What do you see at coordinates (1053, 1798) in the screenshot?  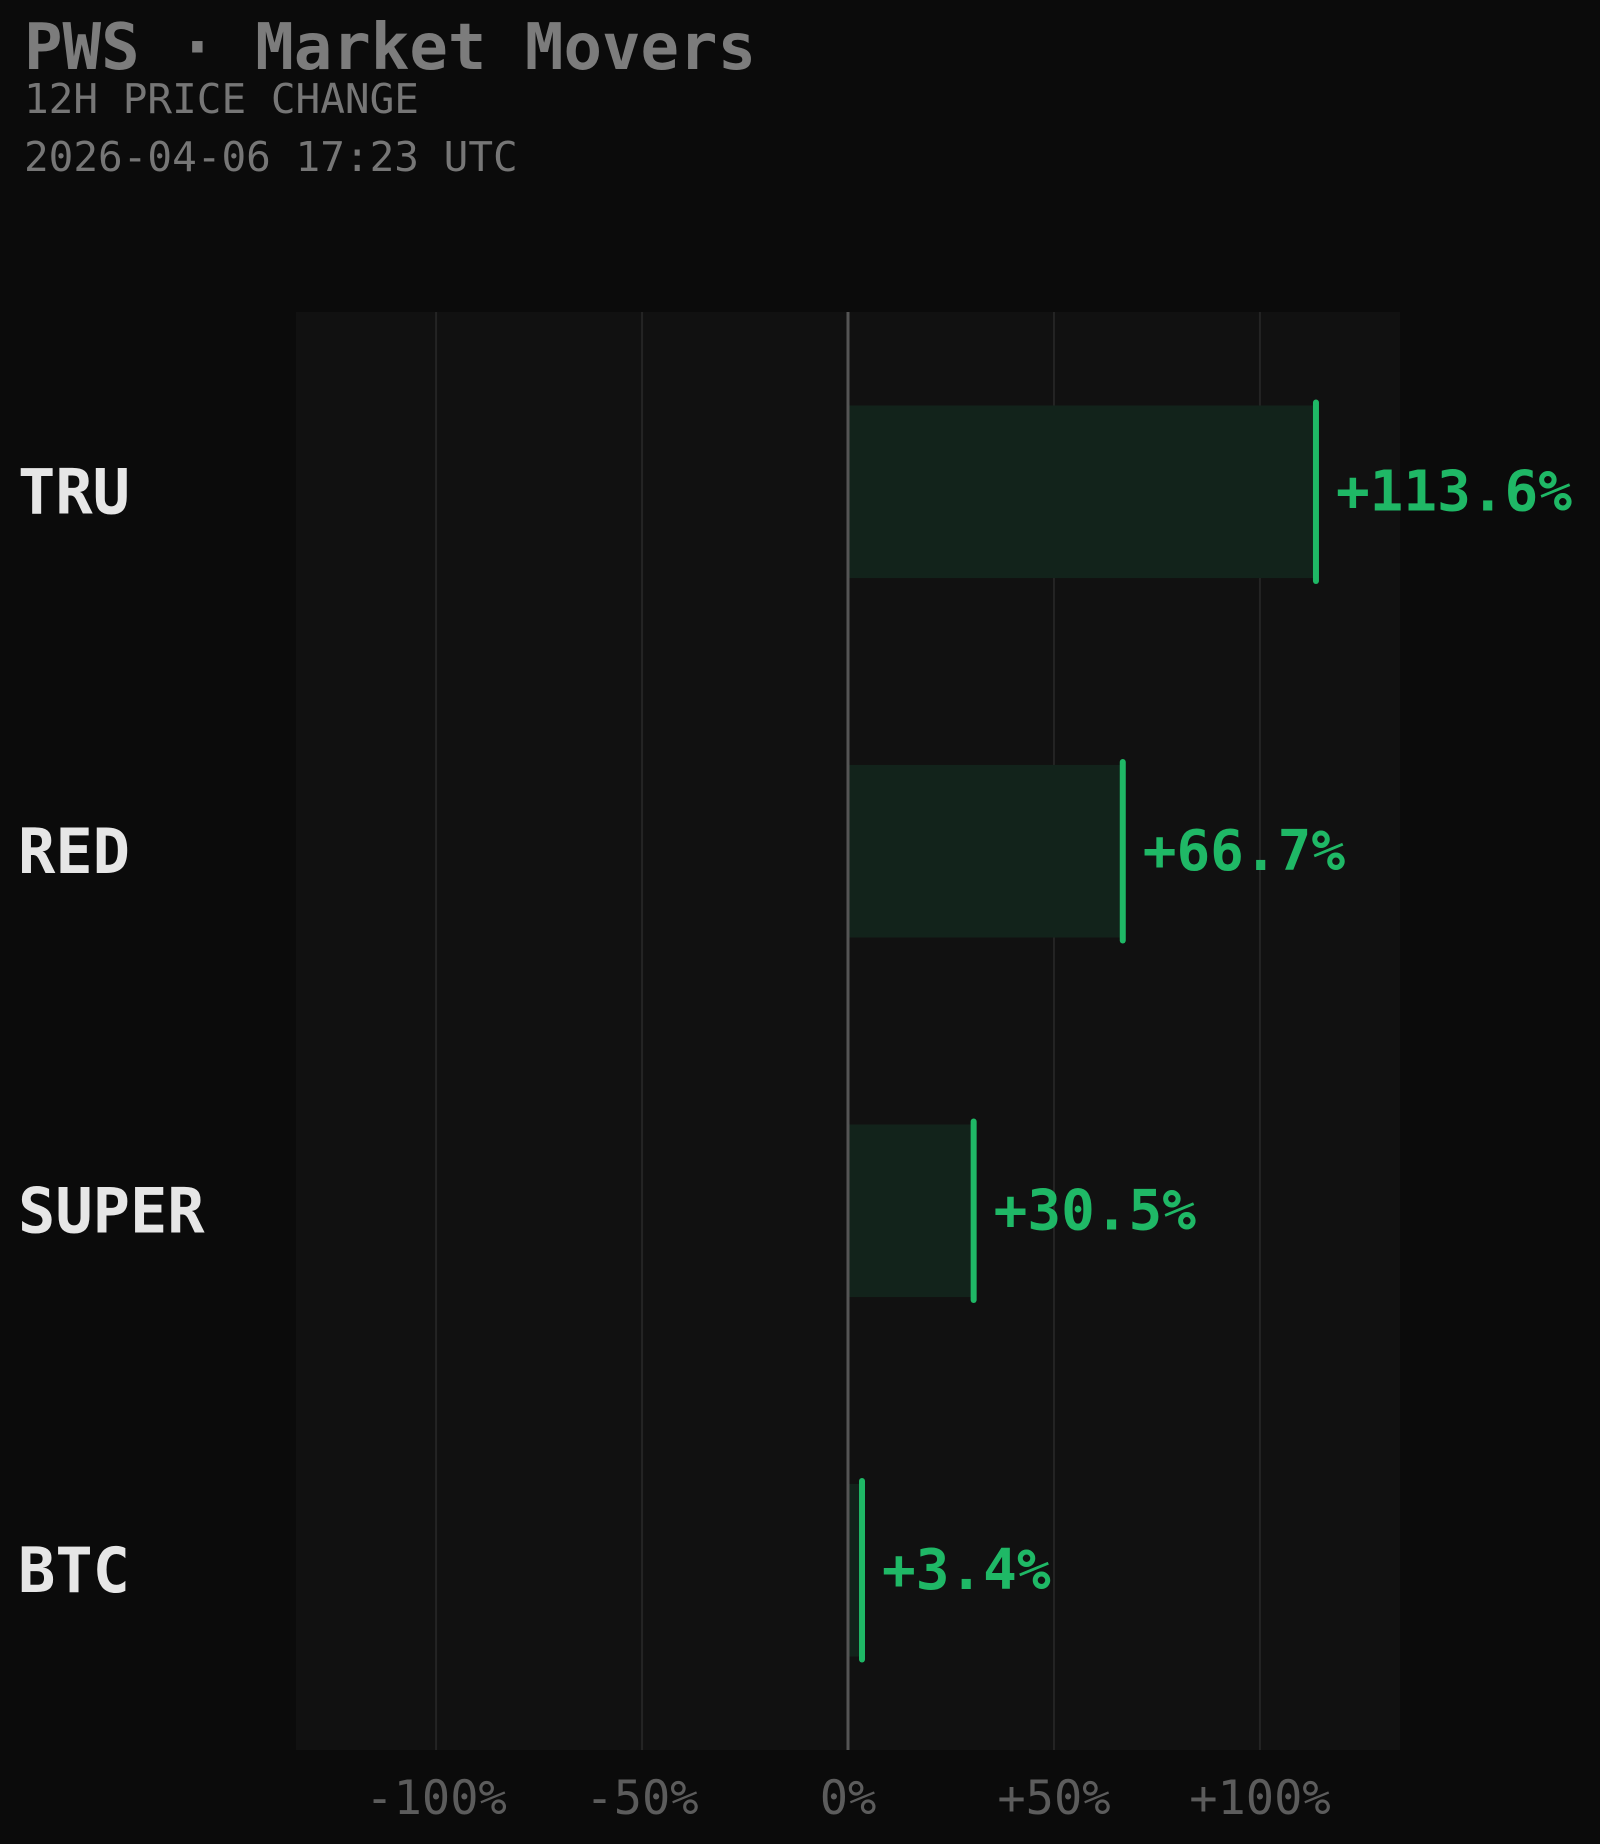 I see `x-tick-label: +50%` at bounding box center [1053, 1798].